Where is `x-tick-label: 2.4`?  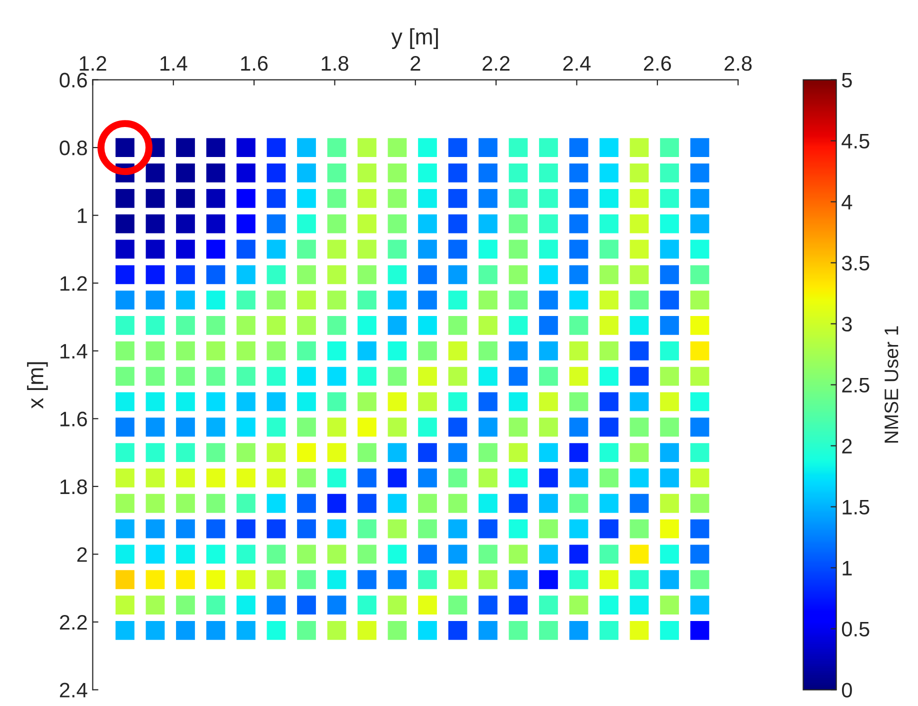 x-tick-label: 2.4 is located at coordinates (577, 63).